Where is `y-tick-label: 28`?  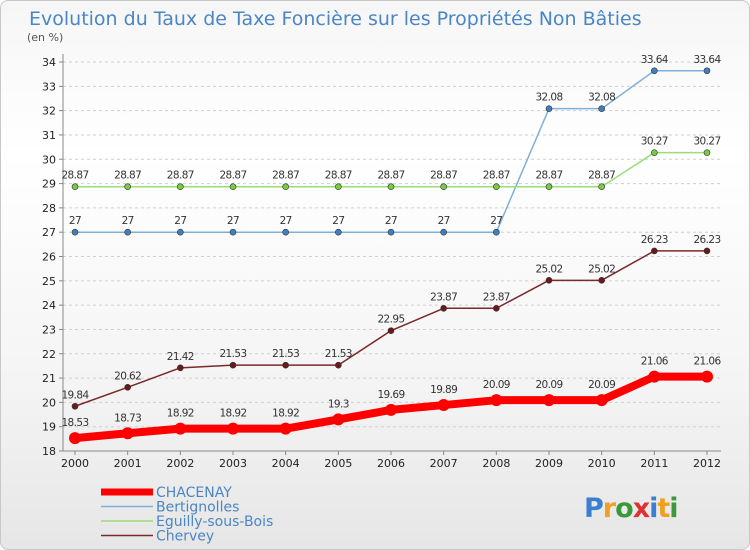
y-tick-label: 28 is located at coordinates (49, 208).